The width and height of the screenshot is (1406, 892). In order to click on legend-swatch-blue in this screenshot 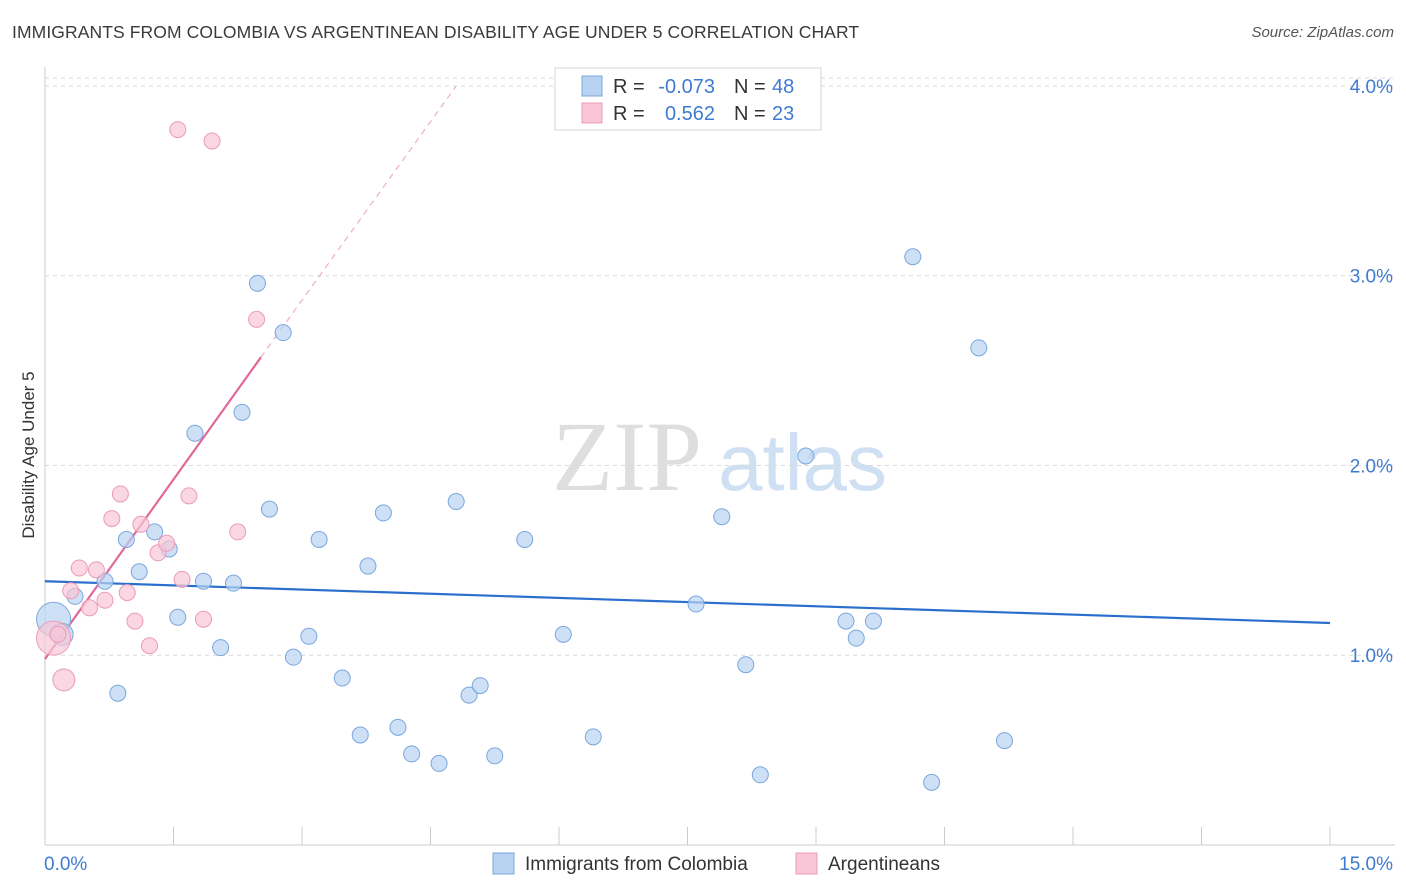, I will do `click(592, 86)`.